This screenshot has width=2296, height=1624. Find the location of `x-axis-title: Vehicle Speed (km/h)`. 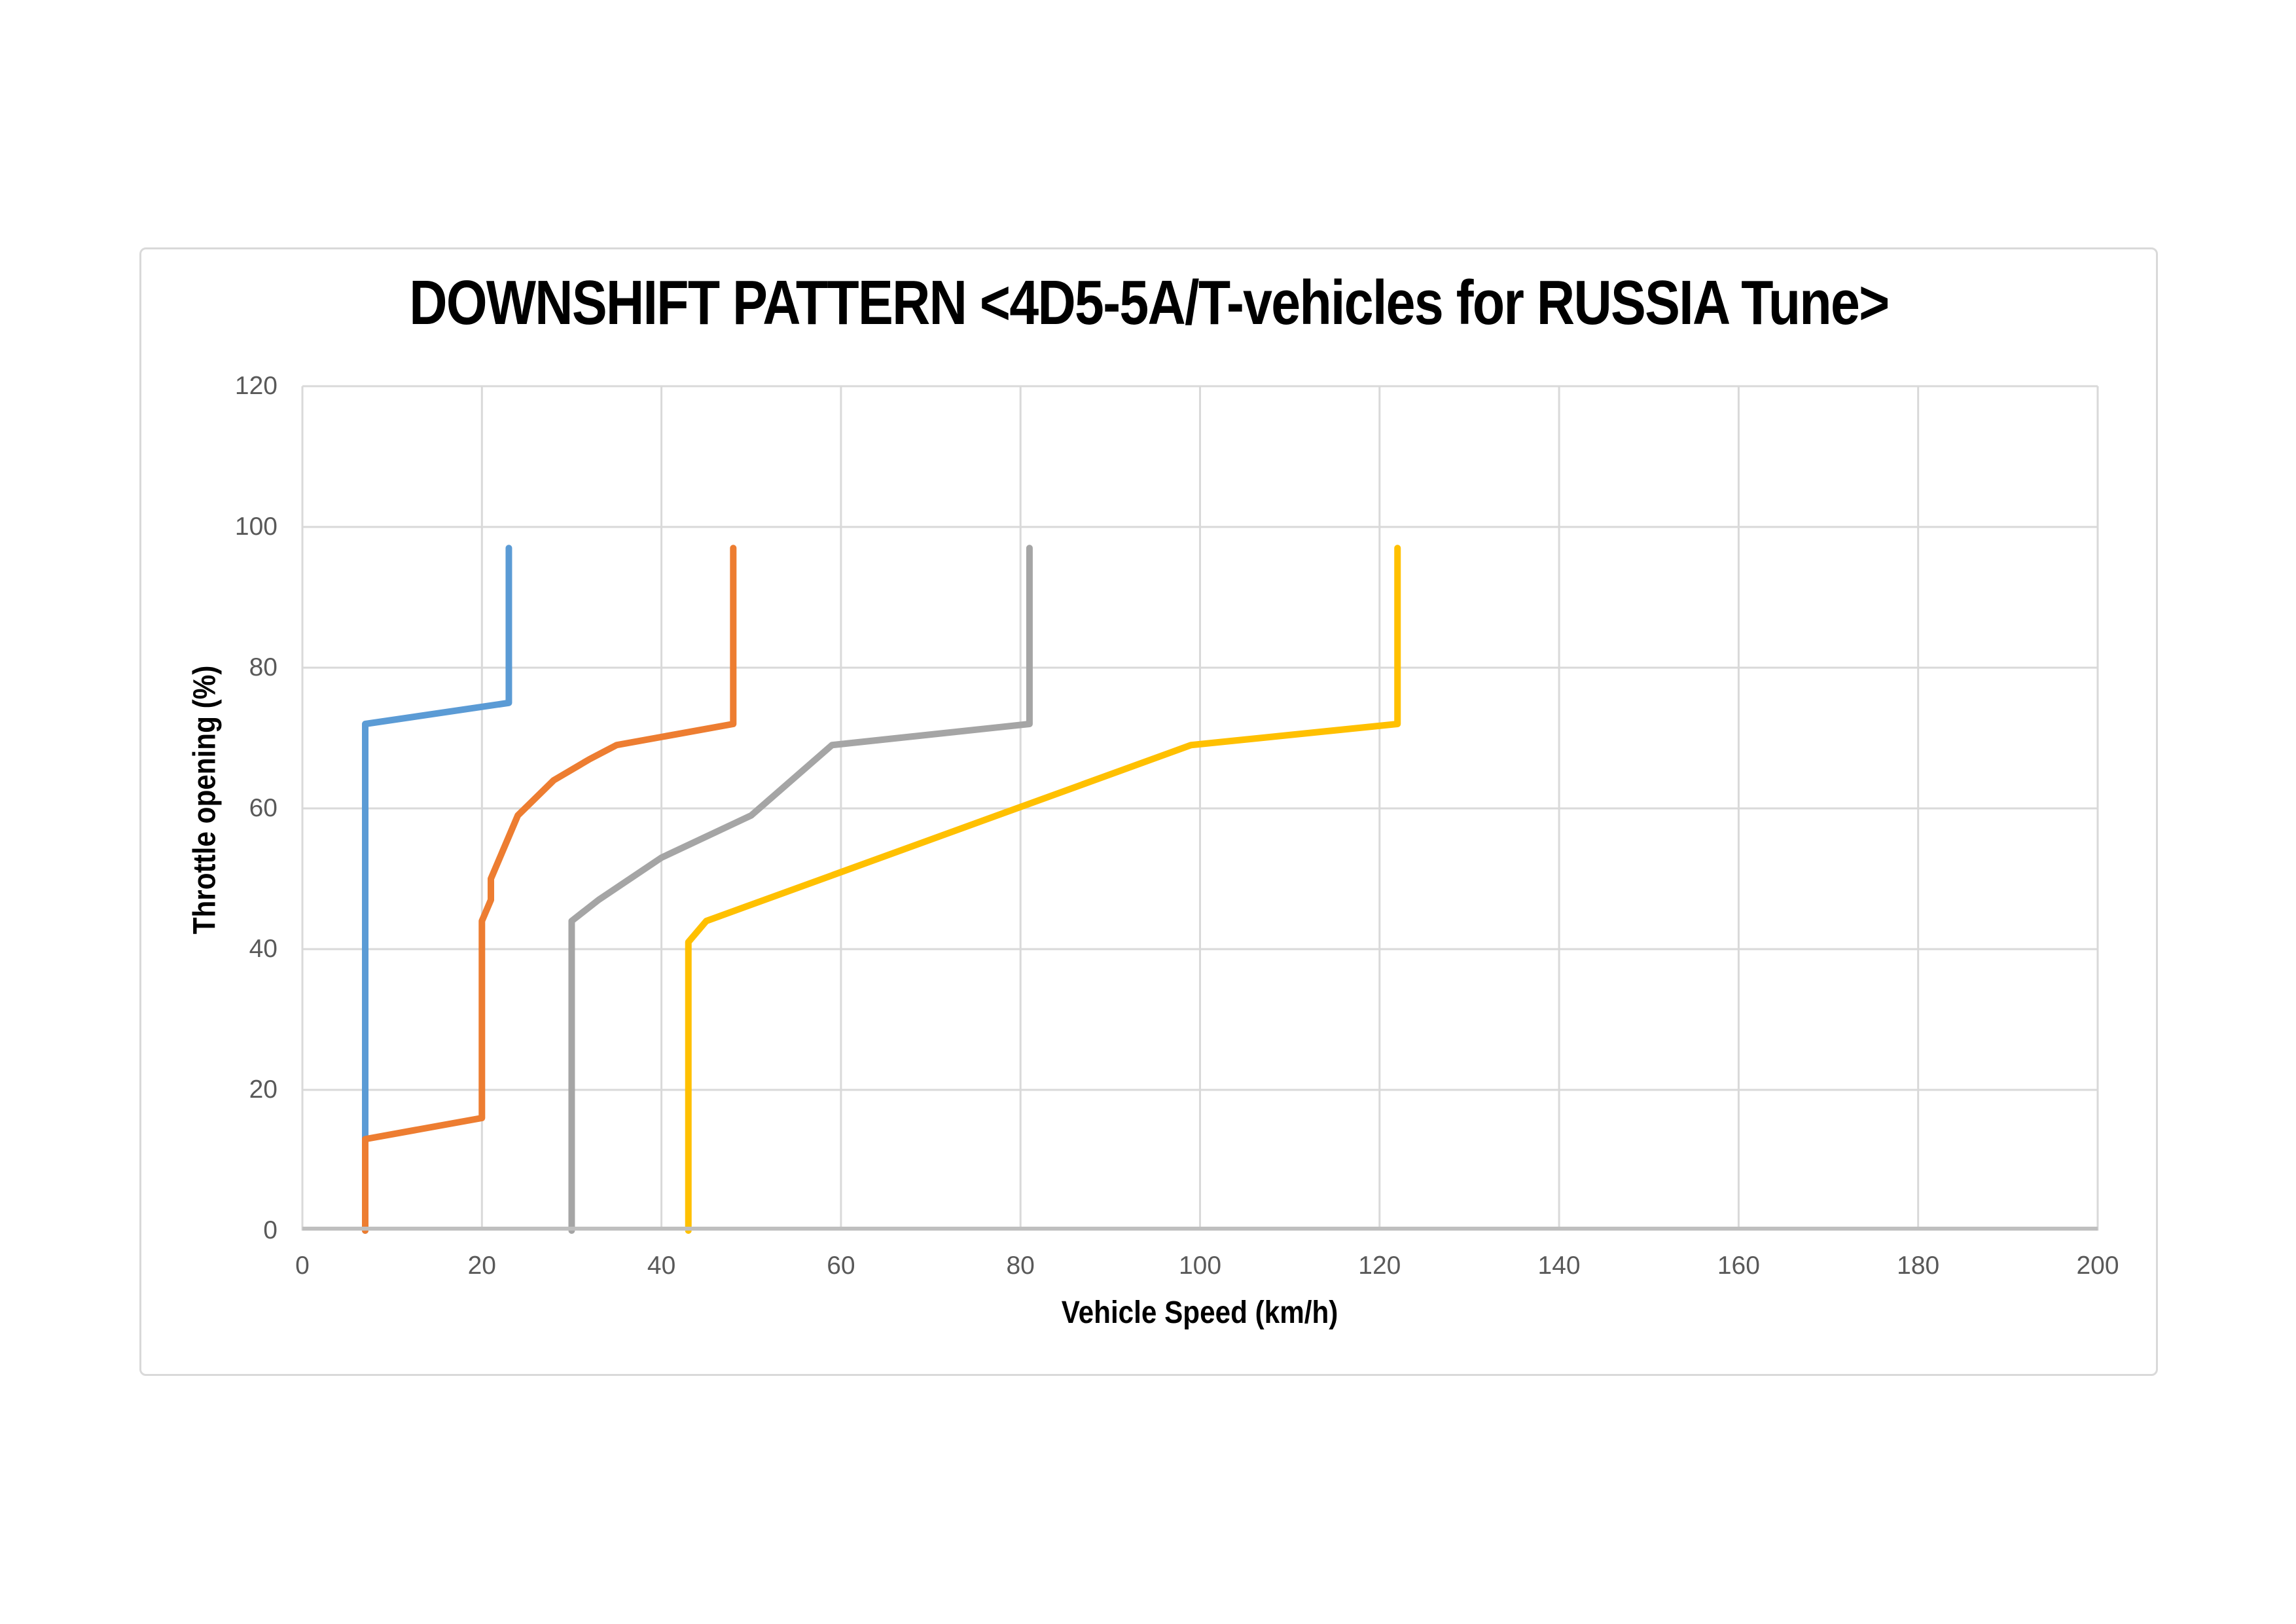

x-axis-title: Vehicle Speed (km/h) is located at coordinates (1200, 1312).